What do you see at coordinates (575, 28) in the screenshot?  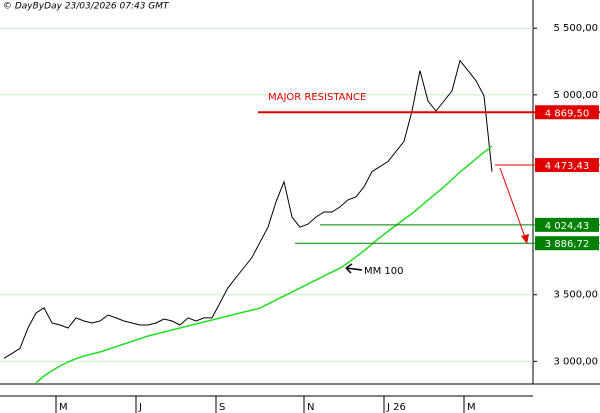 I see `y-tick-label: 5 500,00` at bounding box center [575, 28].